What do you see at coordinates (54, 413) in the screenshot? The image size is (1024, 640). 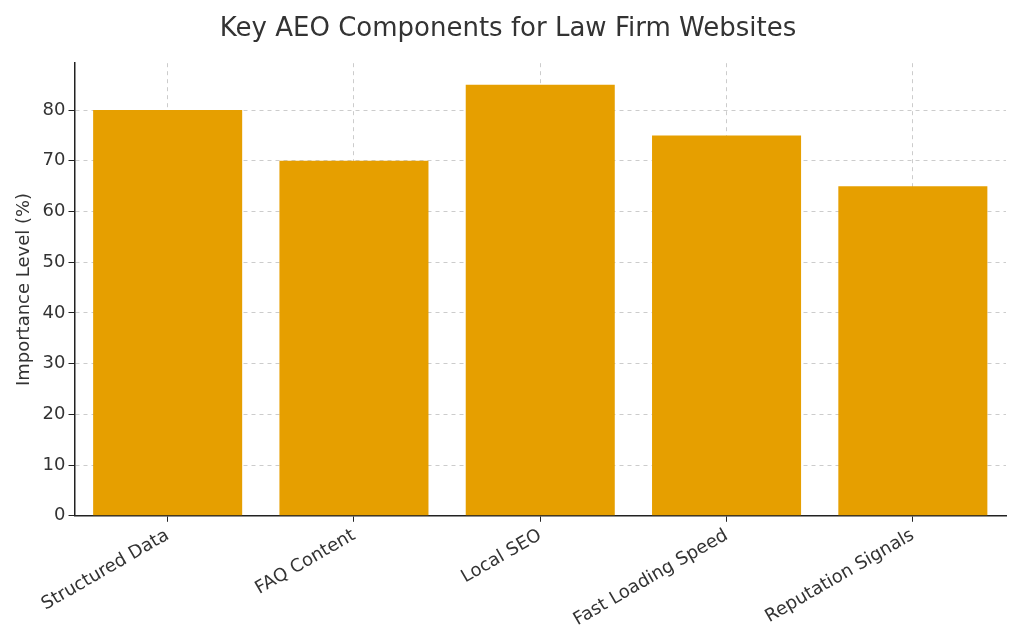 I see `y-tick-label: 20` at bounding box center [54, 413].